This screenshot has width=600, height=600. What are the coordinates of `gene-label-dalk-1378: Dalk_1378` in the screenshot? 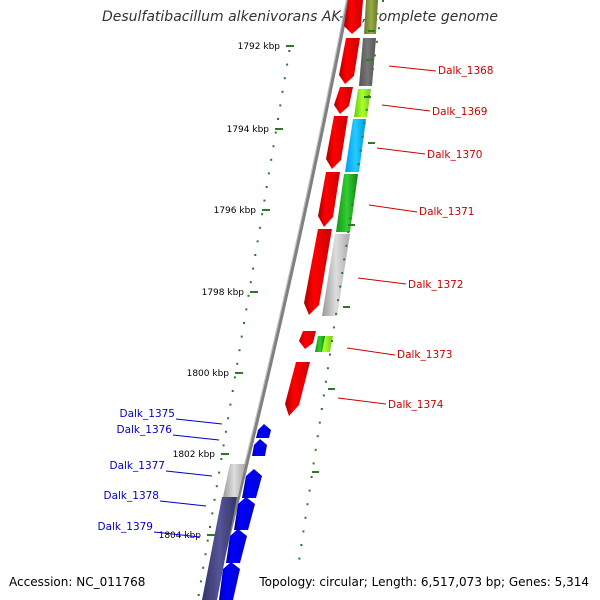 It's located at (132, 496).